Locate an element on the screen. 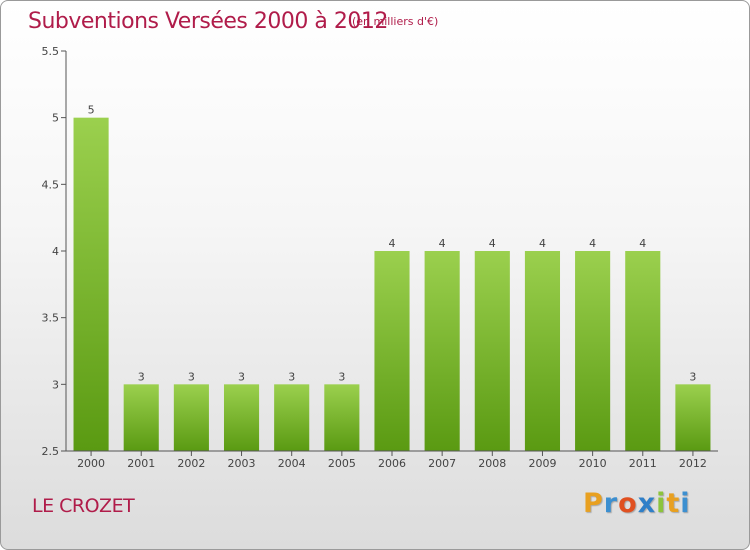 This screenshot has height=550, width=750. x-tick-label: 2010 is located at coordinates (593, 463).